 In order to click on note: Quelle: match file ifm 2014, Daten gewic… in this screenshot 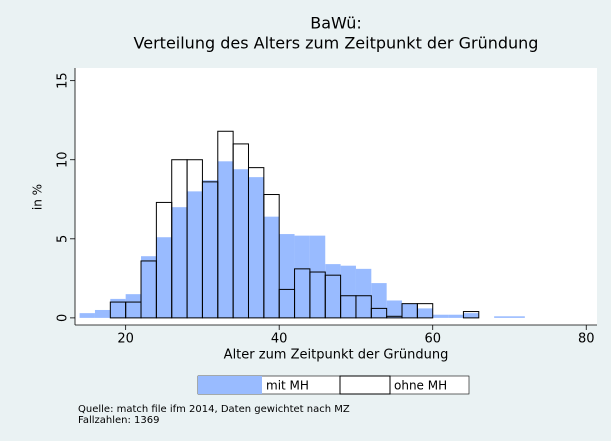, I will do `click(214, 409)`.